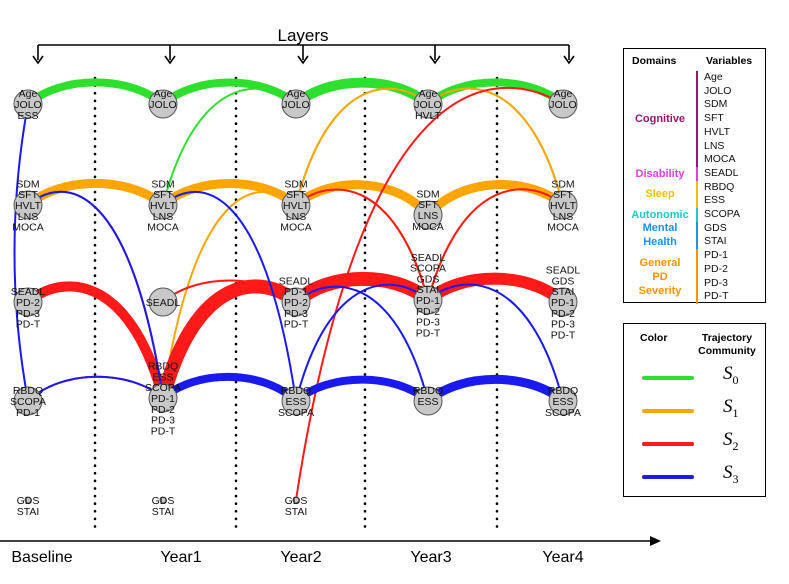 This screenshot has height=584, width=789. Describe the element at coordinates (302, 35) in the screenshot. I see `layers-title: Layers` at that location.